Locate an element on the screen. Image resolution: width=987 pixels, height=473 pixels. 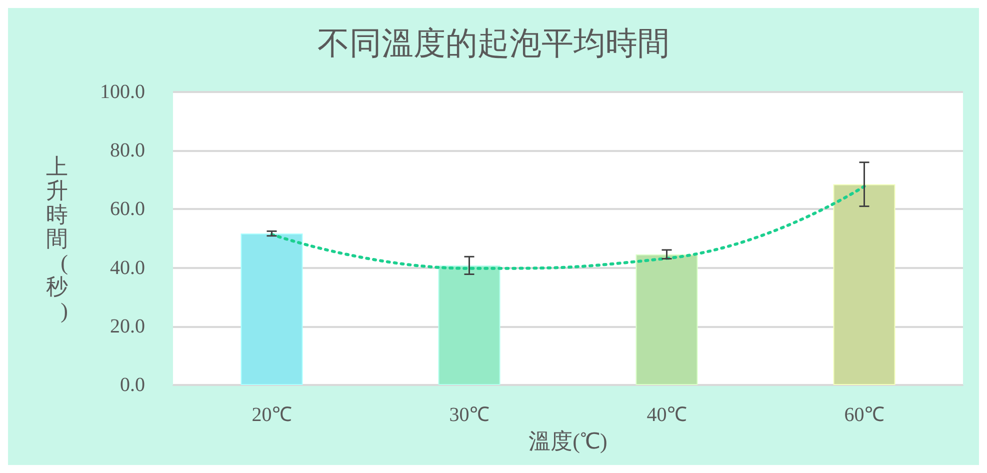
x-tick-label: 30℃ is located at coordinates (469, 415).